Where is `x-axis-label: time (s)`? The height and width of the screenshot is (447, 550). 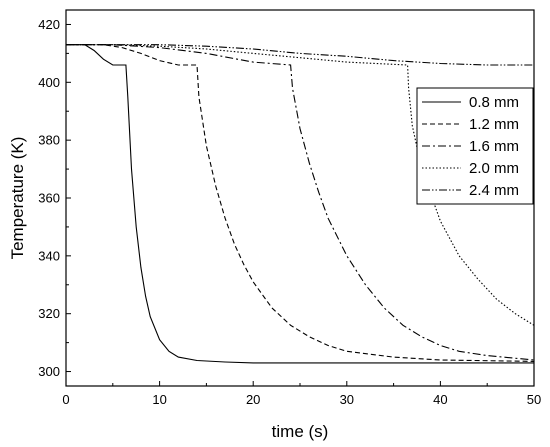
x-axis-label: time (s) is located at coordinates (300, 431).